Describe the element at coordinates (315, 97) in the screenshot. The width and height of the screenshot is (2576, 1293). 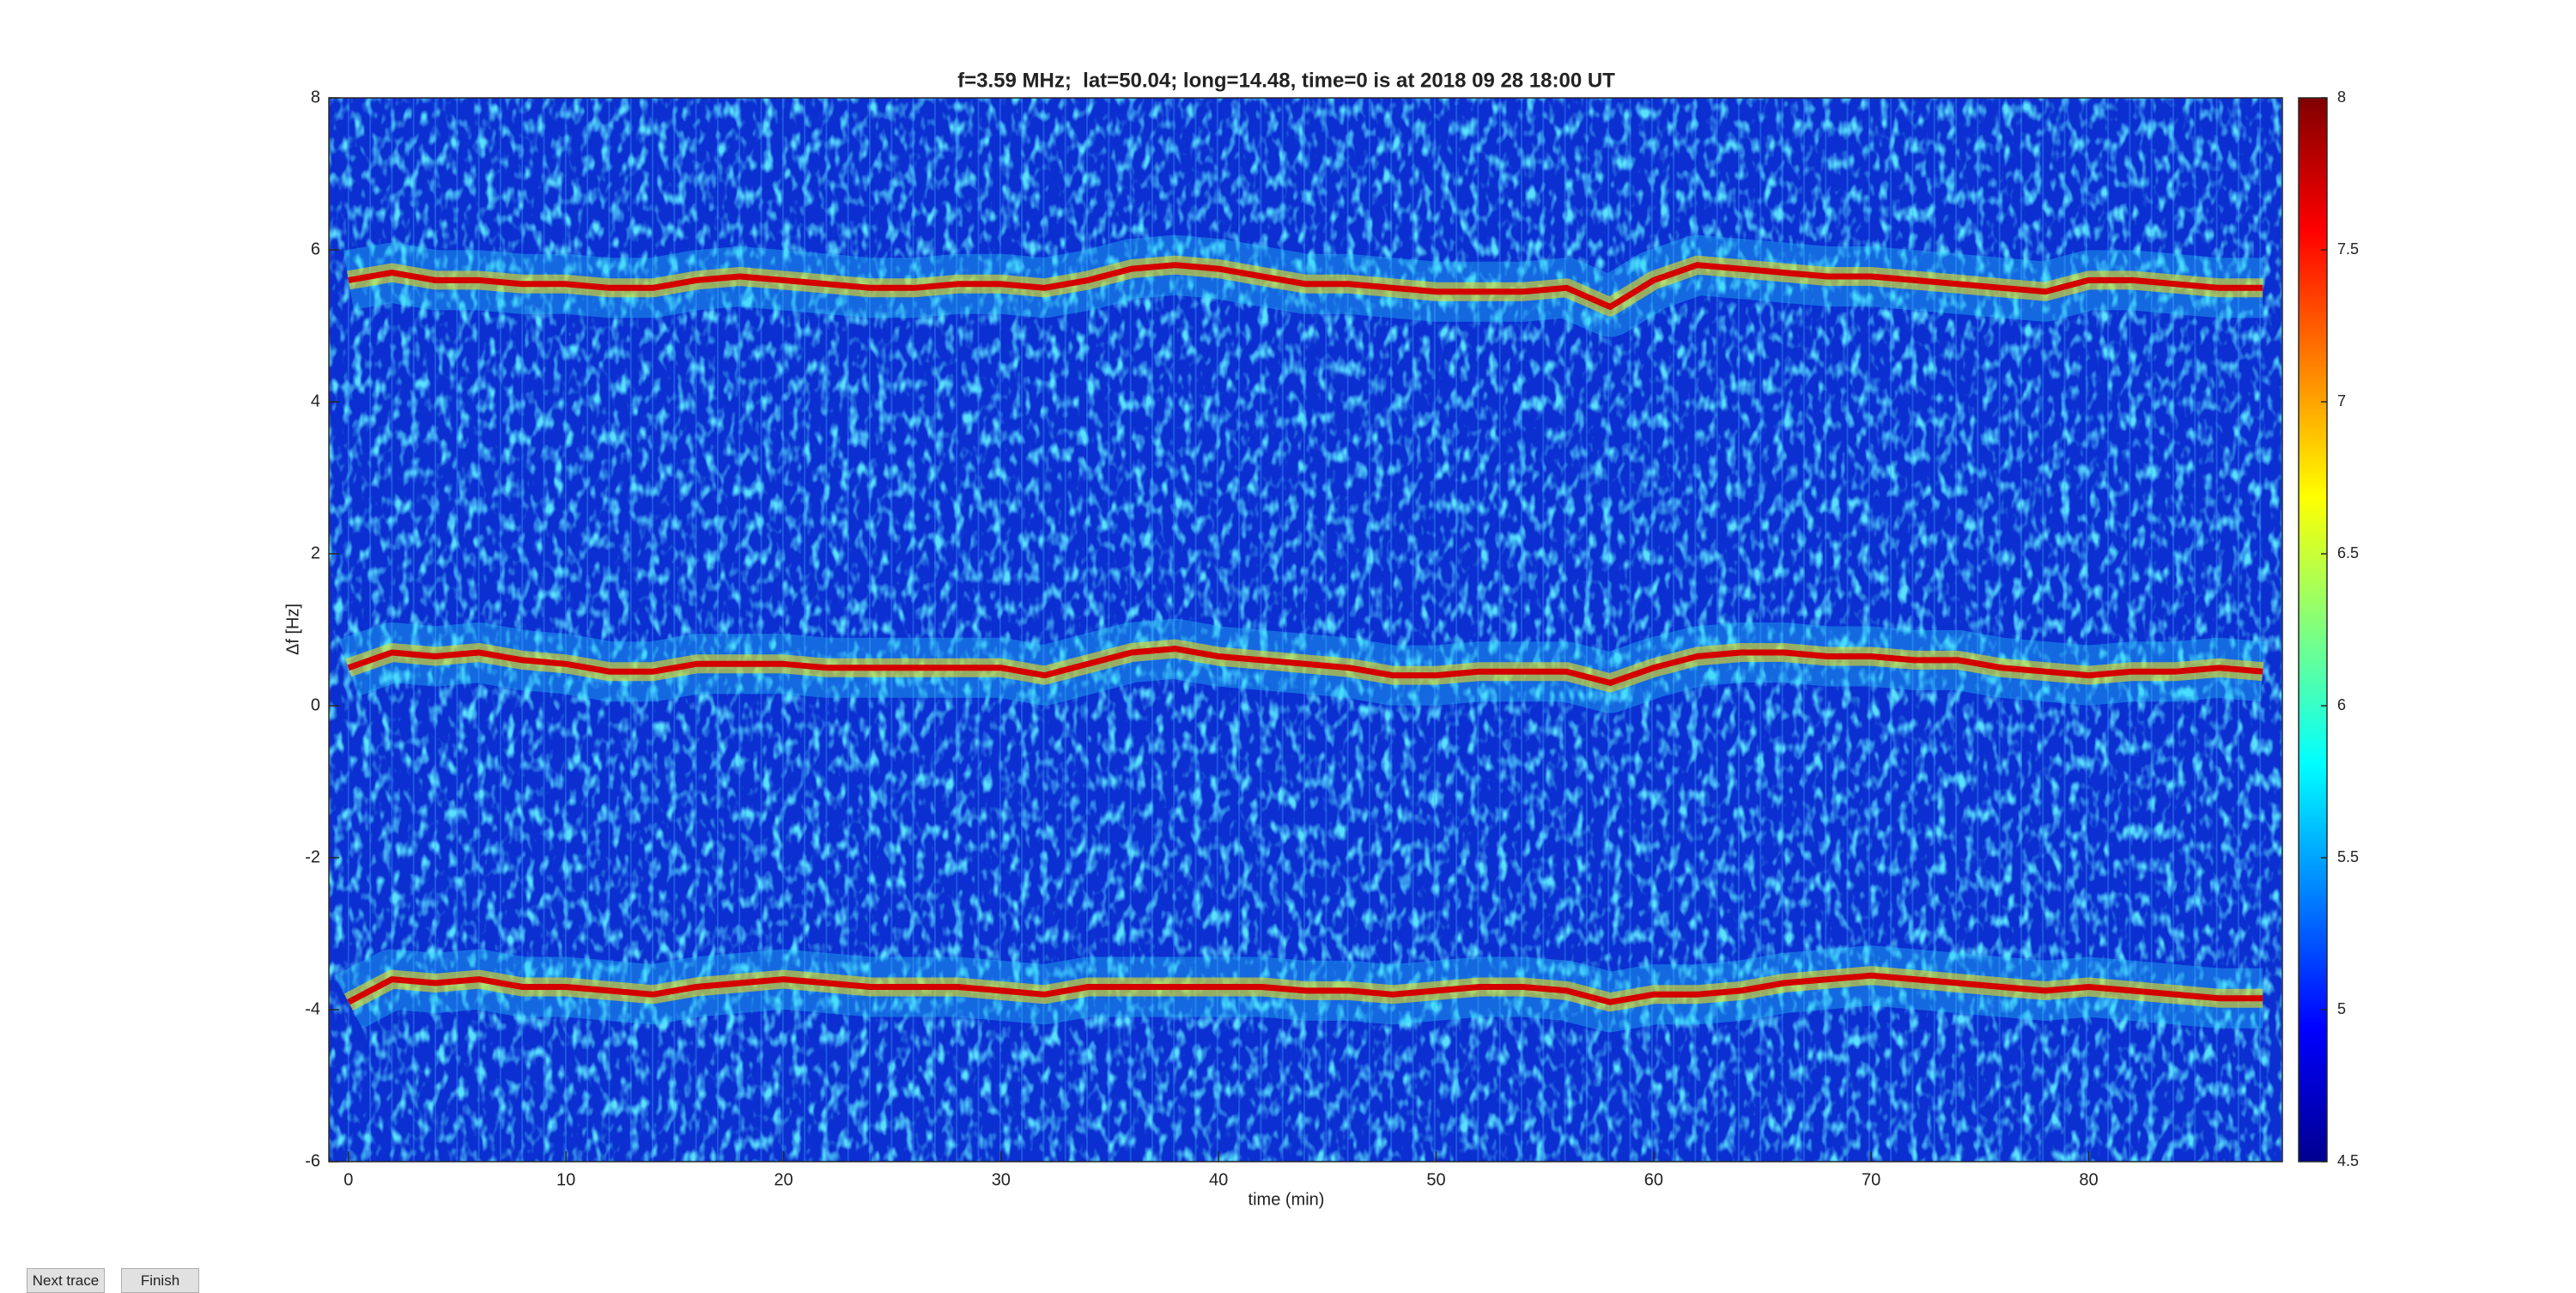
I see `y-tick-label: 8` at that location.